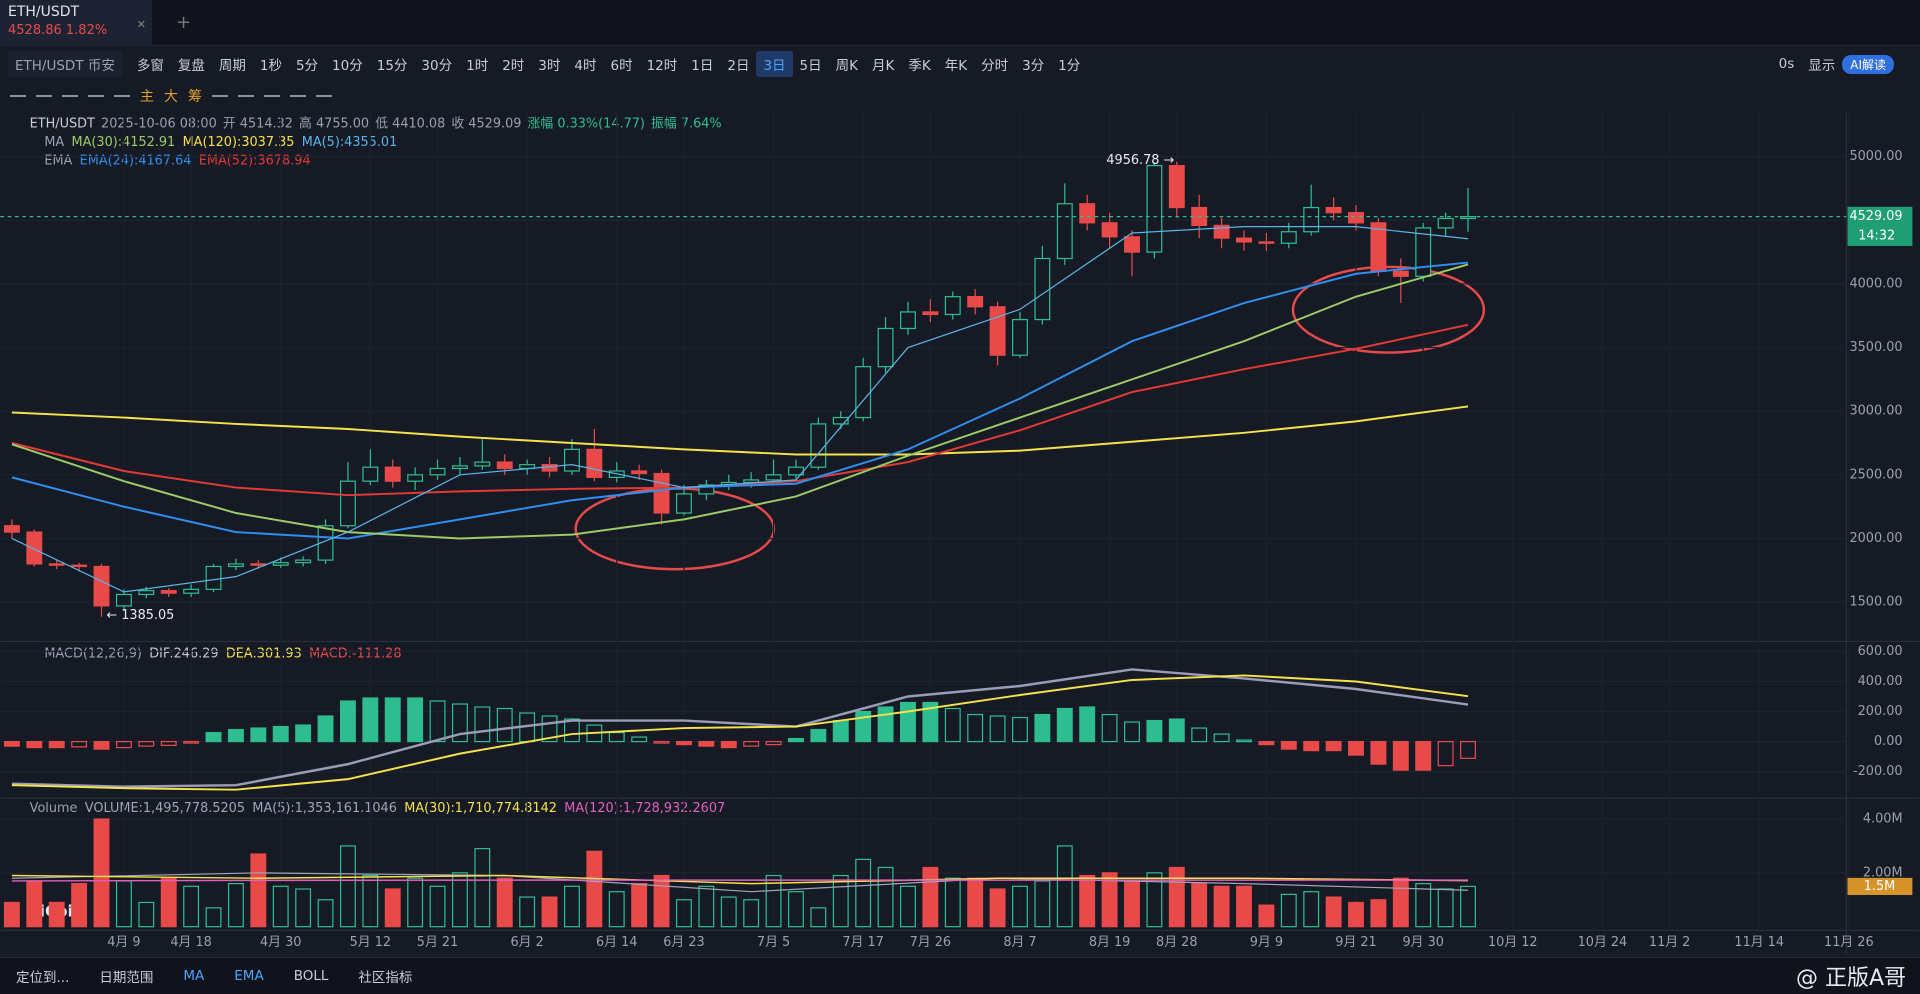 The width and height of the screenshot is (1920, 994). What do you see at coordinates (1786, 64) in the screenshot?
I see `timer: 0s` at bounding box center [1786, 64].